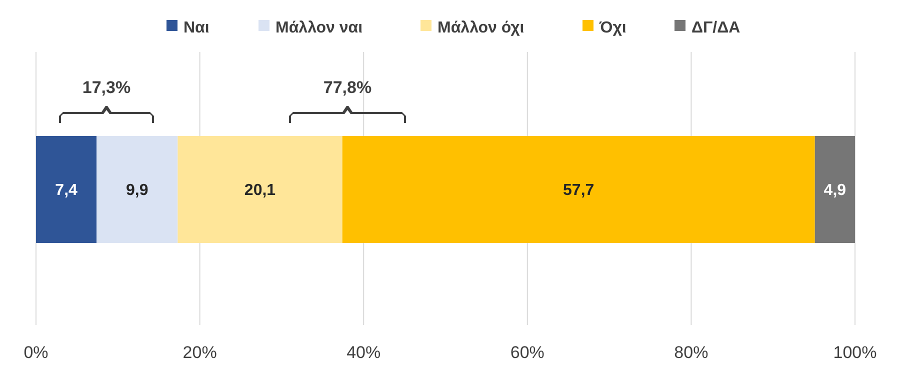 The image size is (909, 376). Describe the element at coordinates (691, 352) in the screenshot. I see `x-tick-label: 80%` at that location.